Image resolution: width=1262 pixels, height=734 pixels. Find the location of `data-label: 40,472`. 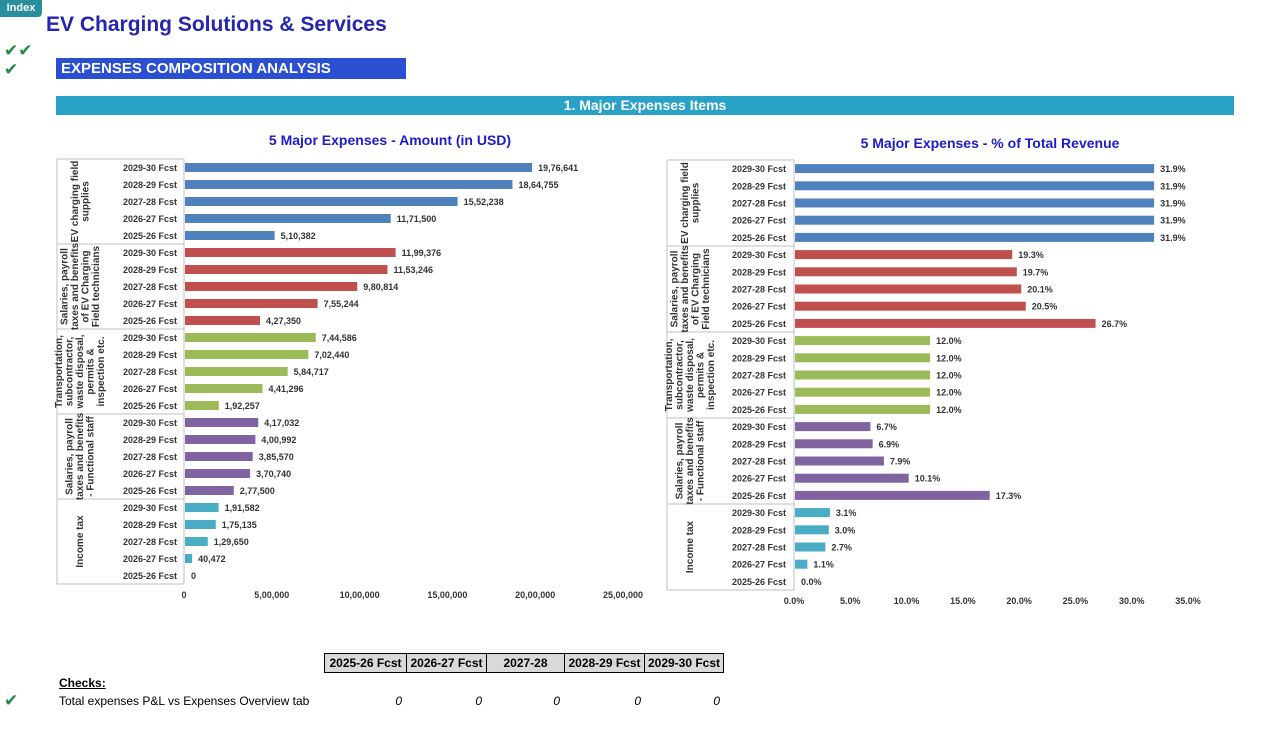

data-label: 40,472 is located at coordinates (212, 559).